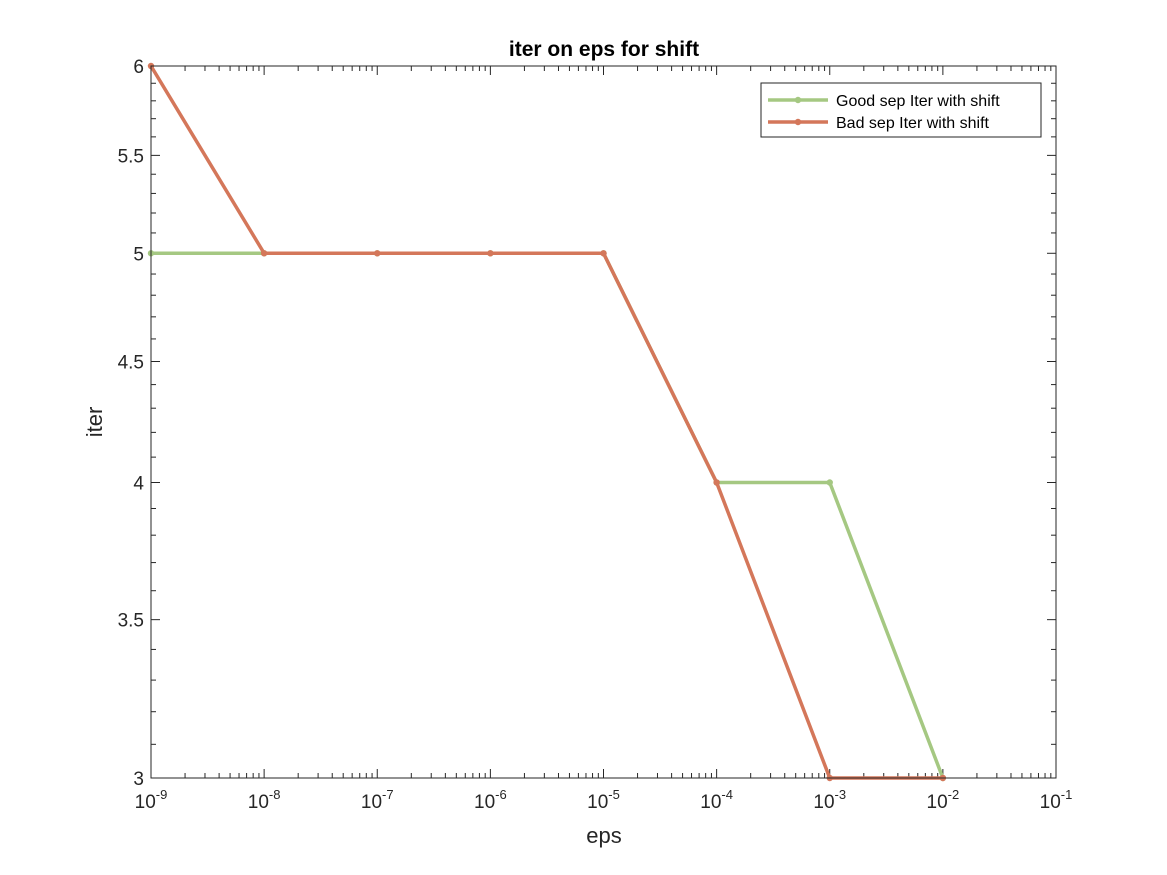 The width and height of the screenshot is (1167, 875). I want to click on x-tick-labels: 10⁻⁹ 10⁻⁸ 10⁻⁷ 10⁻⁶ 10⁻⁵ 10⁻⁴ 10⁻³ 10⁻² 10⁻¹, so click(604, 800).